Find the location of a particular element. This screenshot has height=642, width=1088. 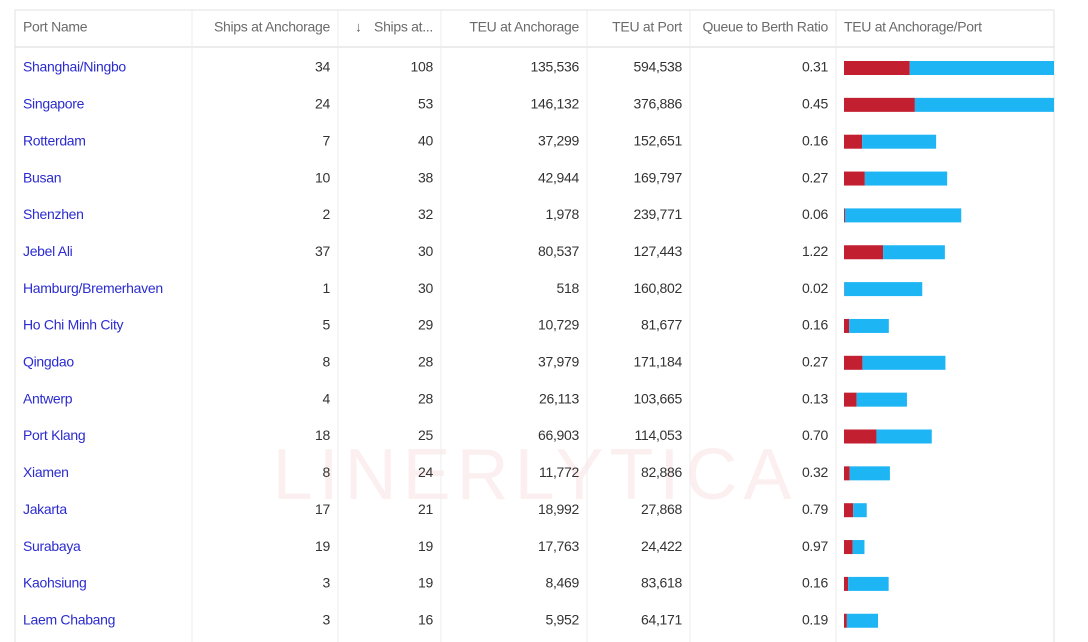

cell: 21 is located at coordinates (425, 509).